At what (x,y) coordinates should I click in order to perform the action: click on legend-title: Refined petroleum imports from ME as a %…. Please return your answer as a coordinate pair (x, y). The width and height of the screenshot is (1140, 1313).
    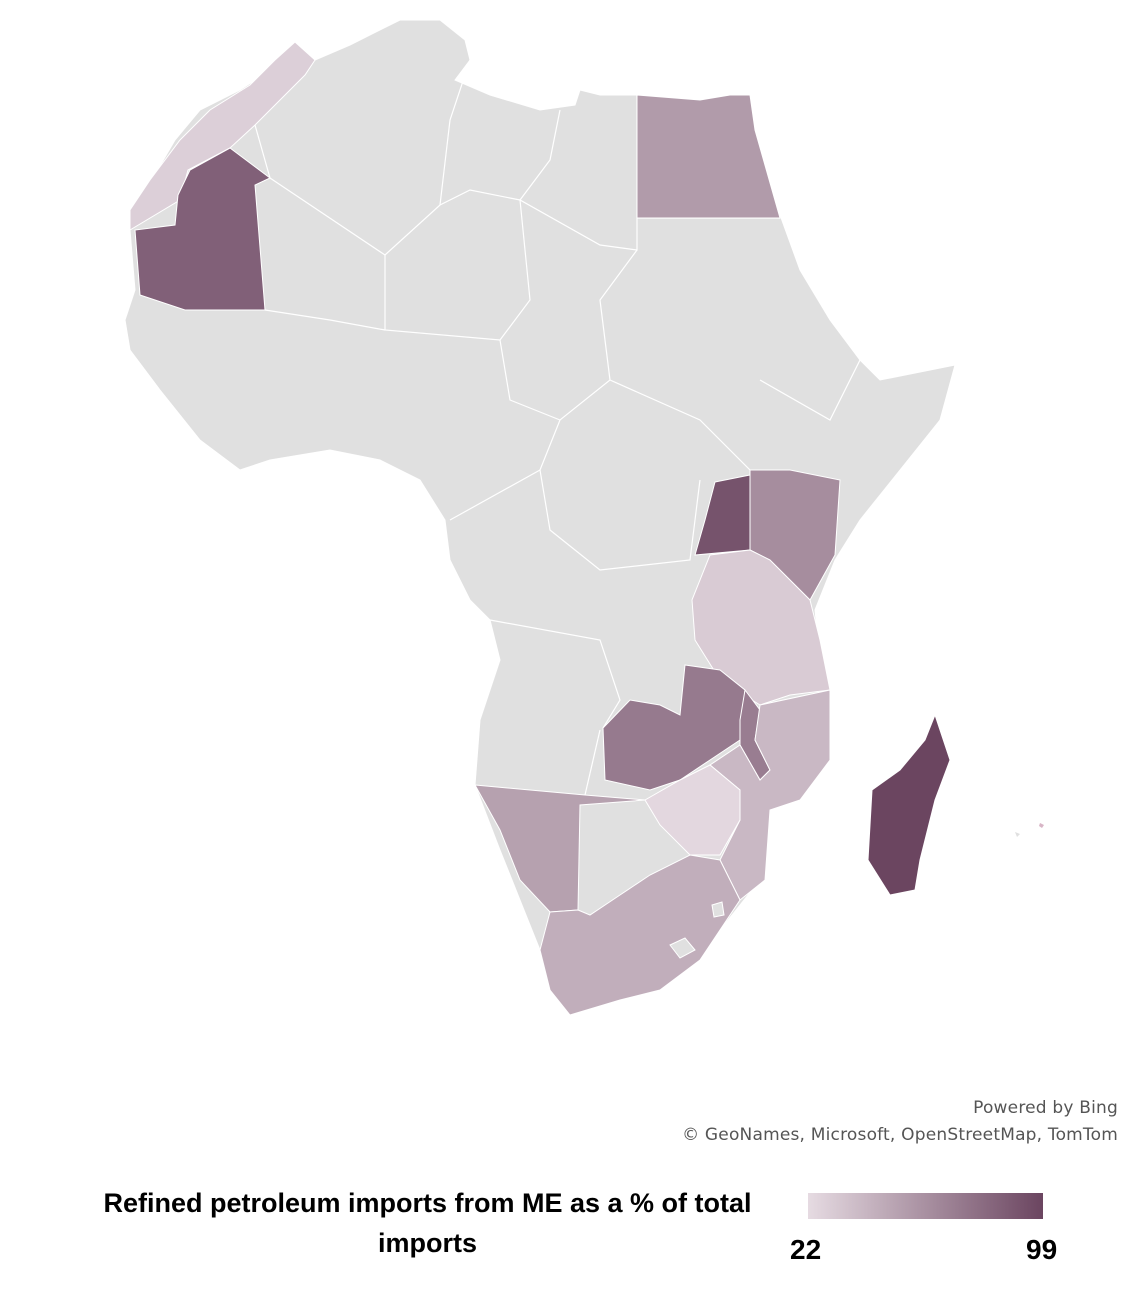
    Looking at the image, I should click on (427, 1223).